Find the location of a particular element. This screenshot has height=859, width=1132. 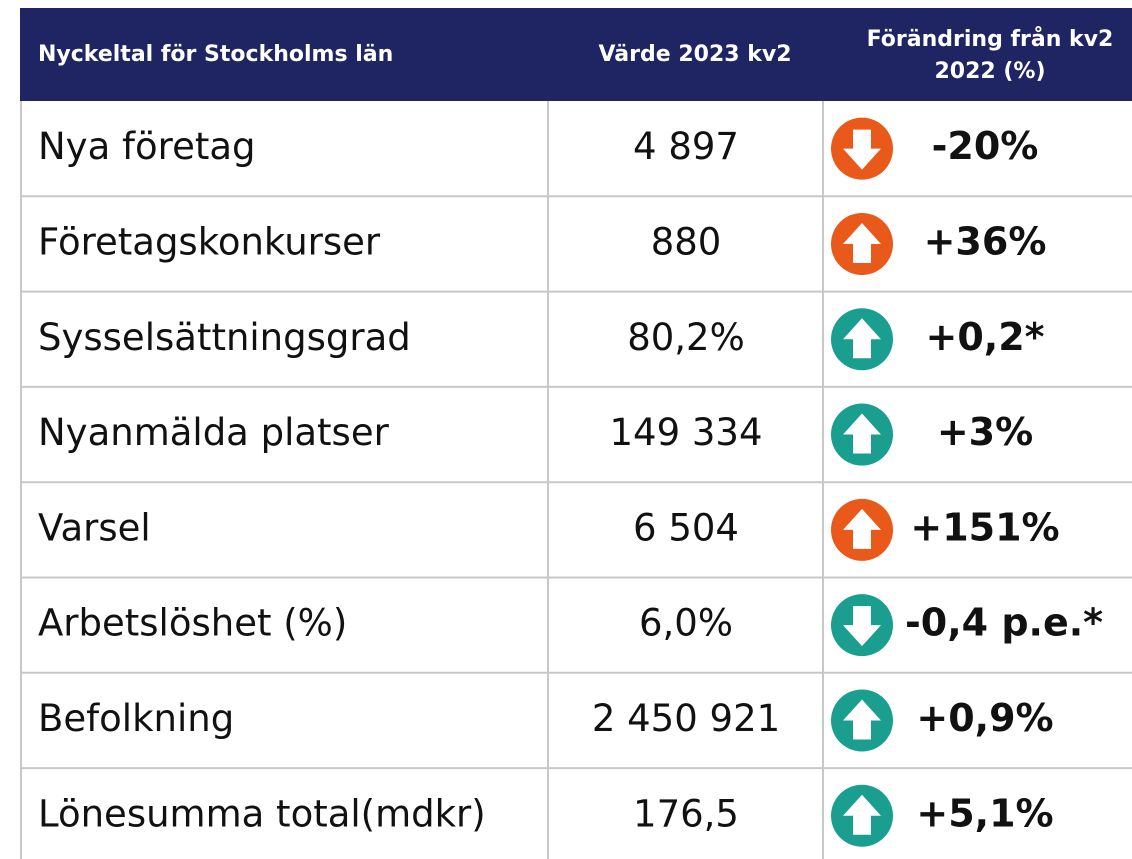

row-change: +5,1% is located at coordinates (984, 813).